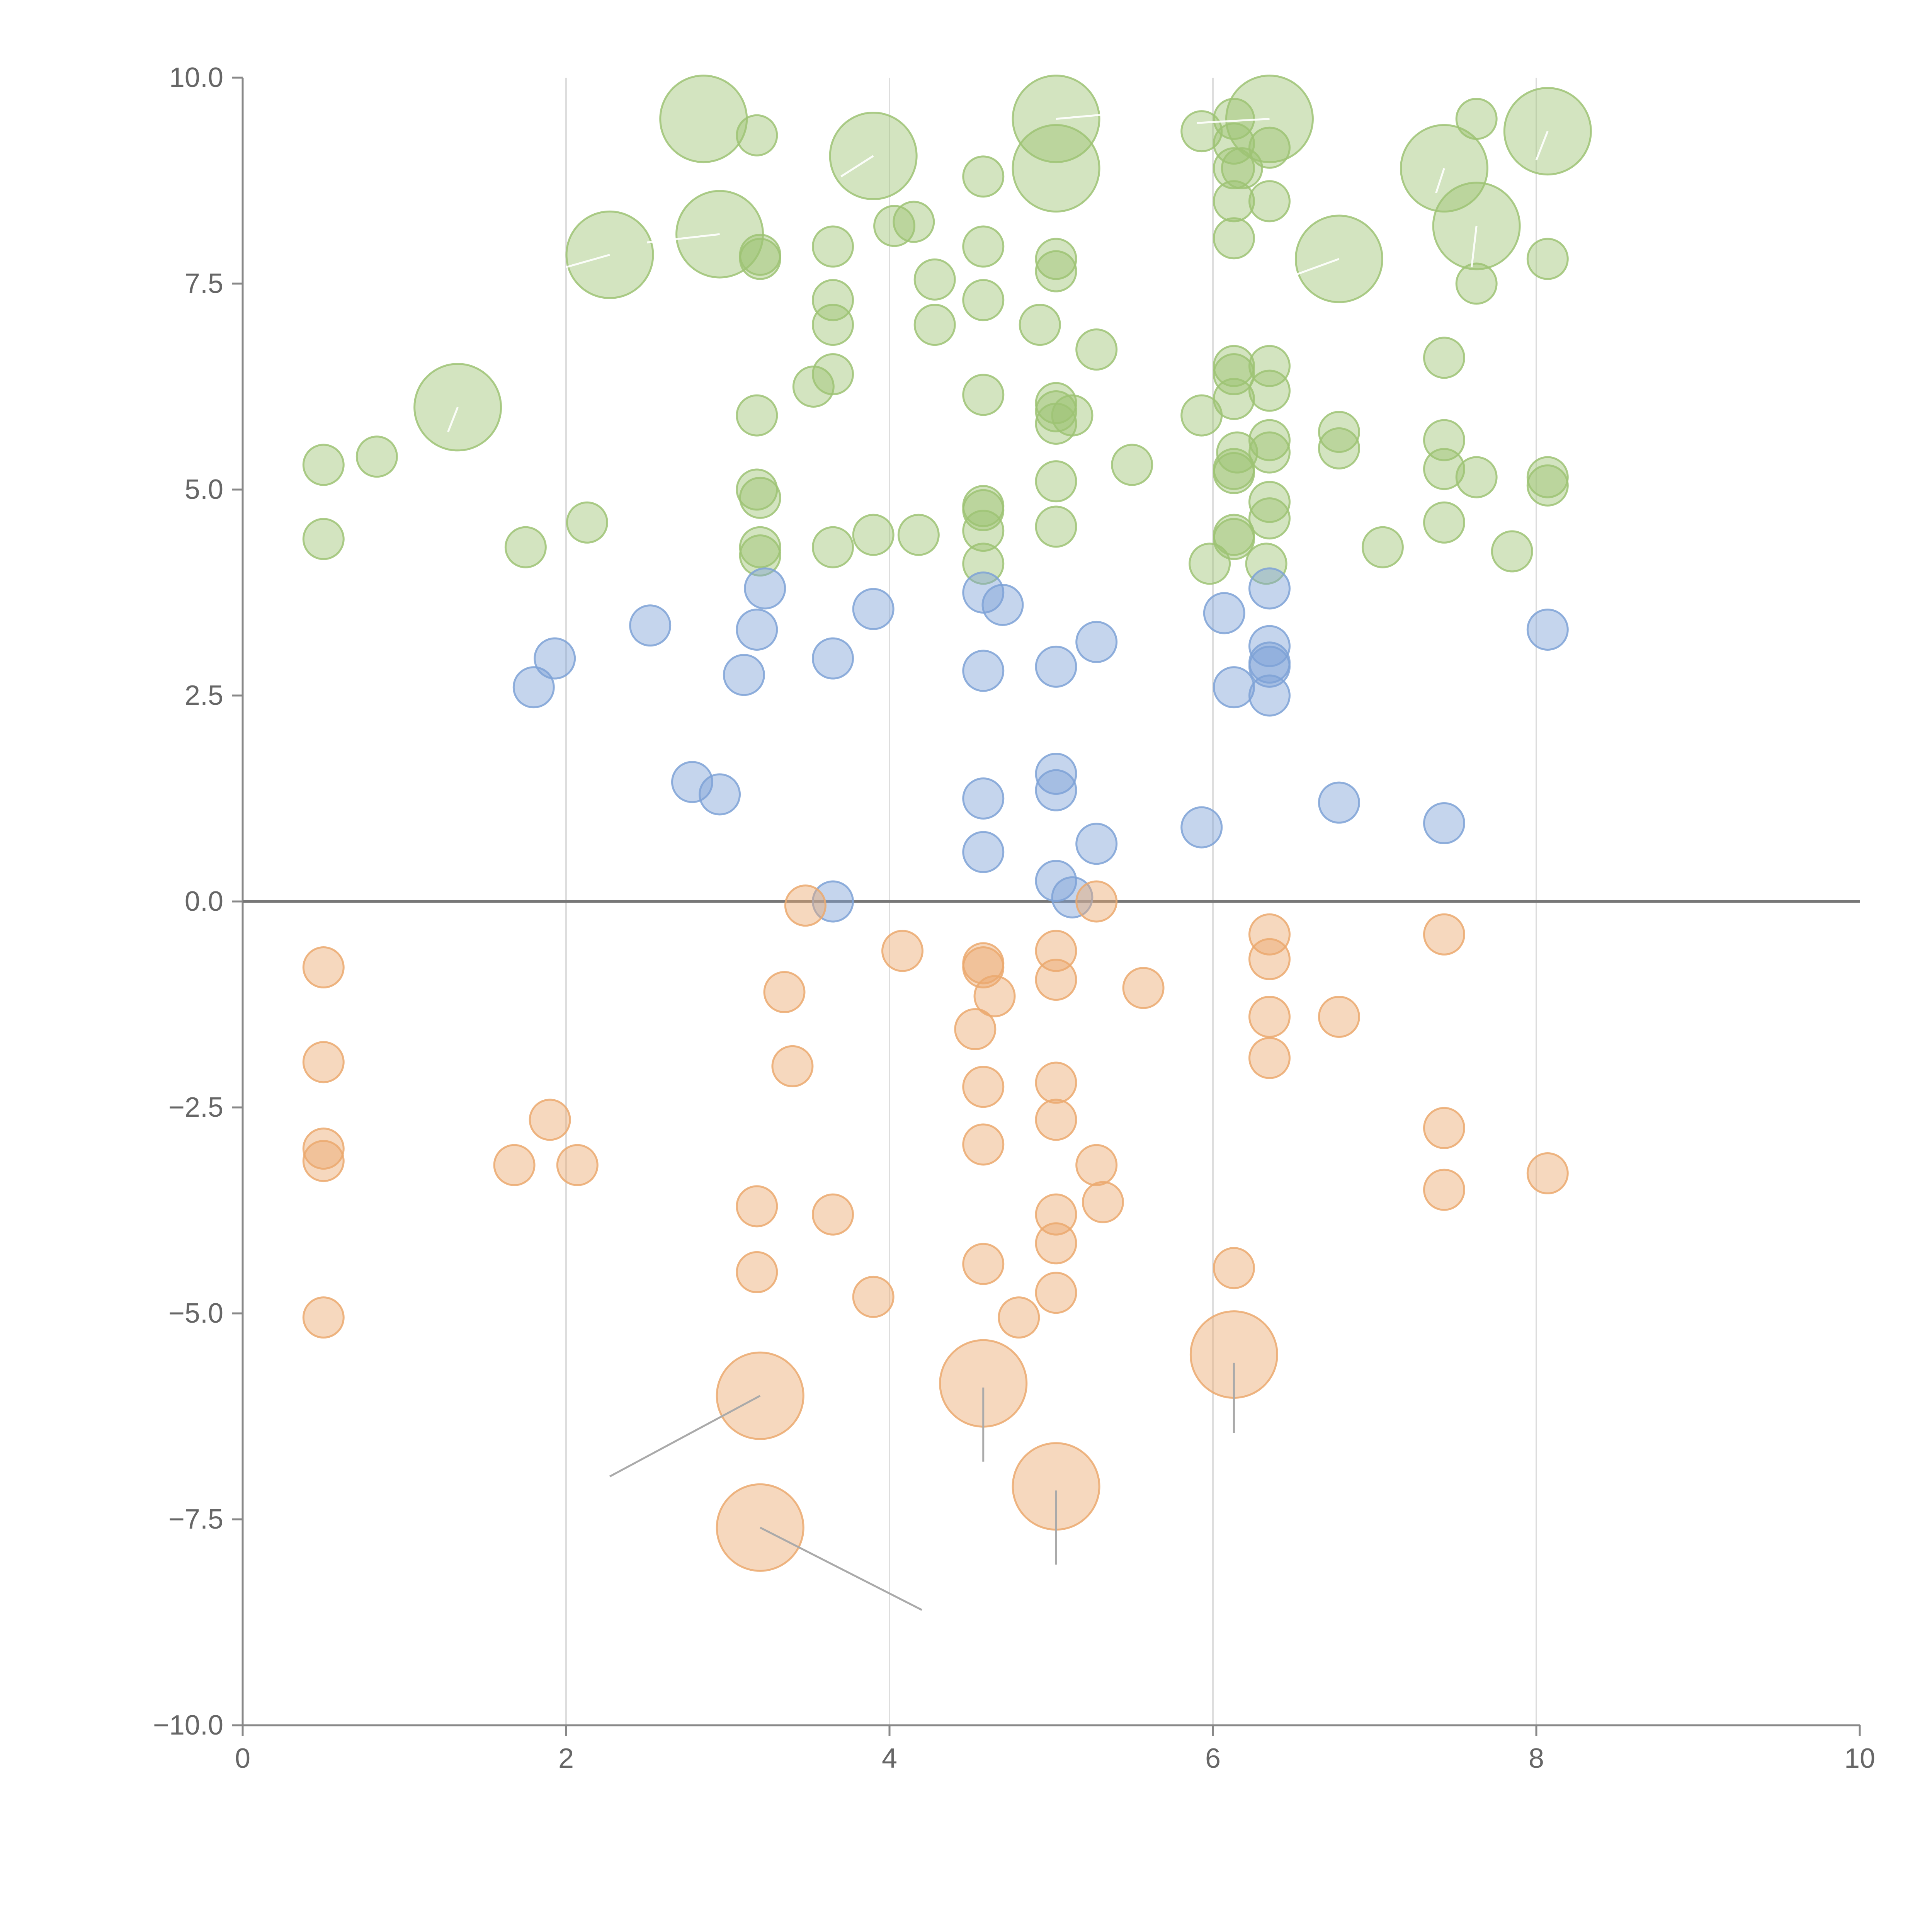 This screenshot has height=1932, width=1932. What do you see at coordinates (1537, 1758) in the screenshot?
I see `x-tick-label-4: 8` at bounding box center [1537, 1758].